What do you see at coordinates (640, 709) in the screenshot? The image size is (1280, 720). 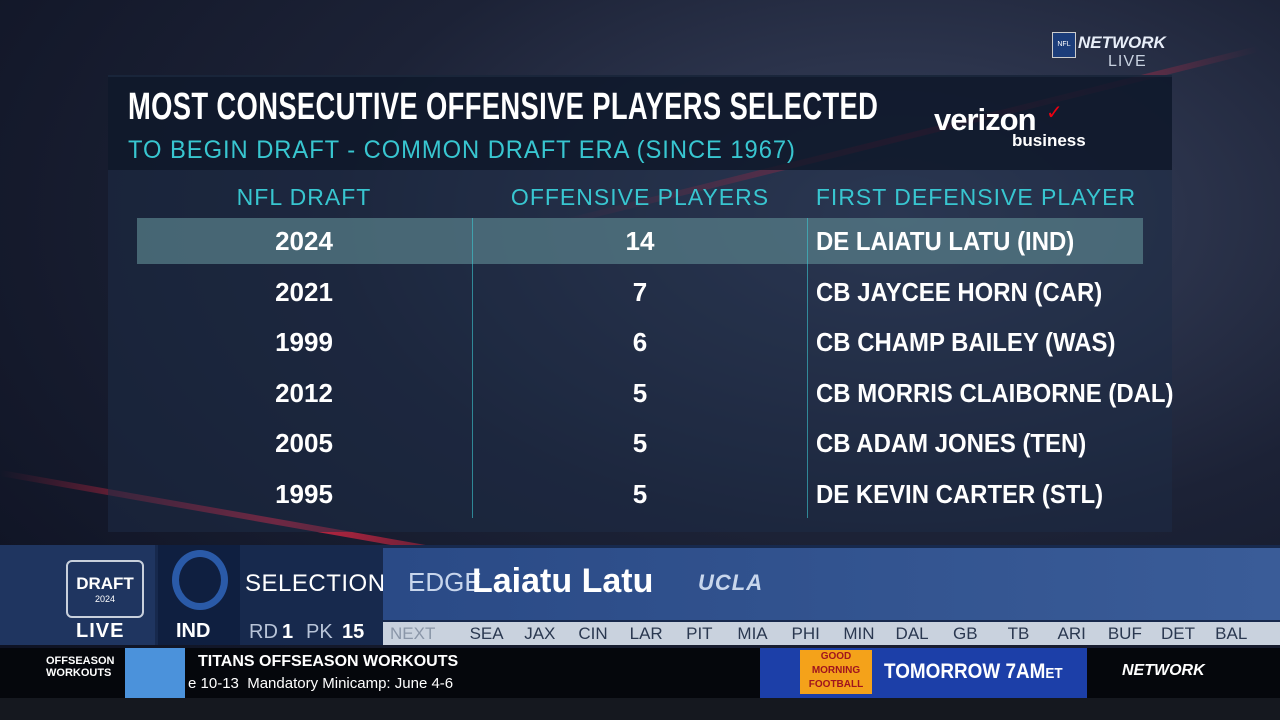 I see `footer-strip` at bounding box center [640, 709].